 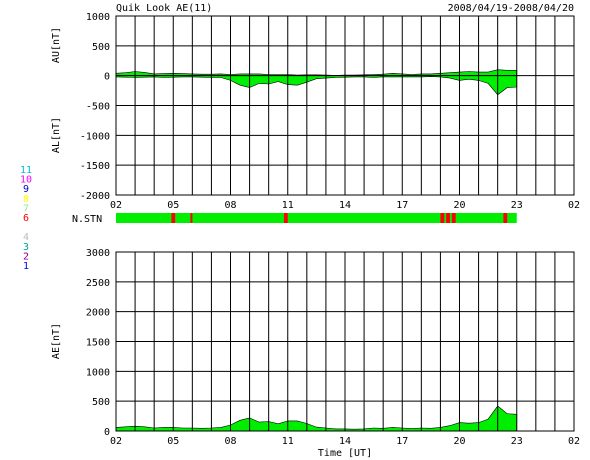 I want to click on au-al-x-tick-label: 05, so click(x=173, y=205).